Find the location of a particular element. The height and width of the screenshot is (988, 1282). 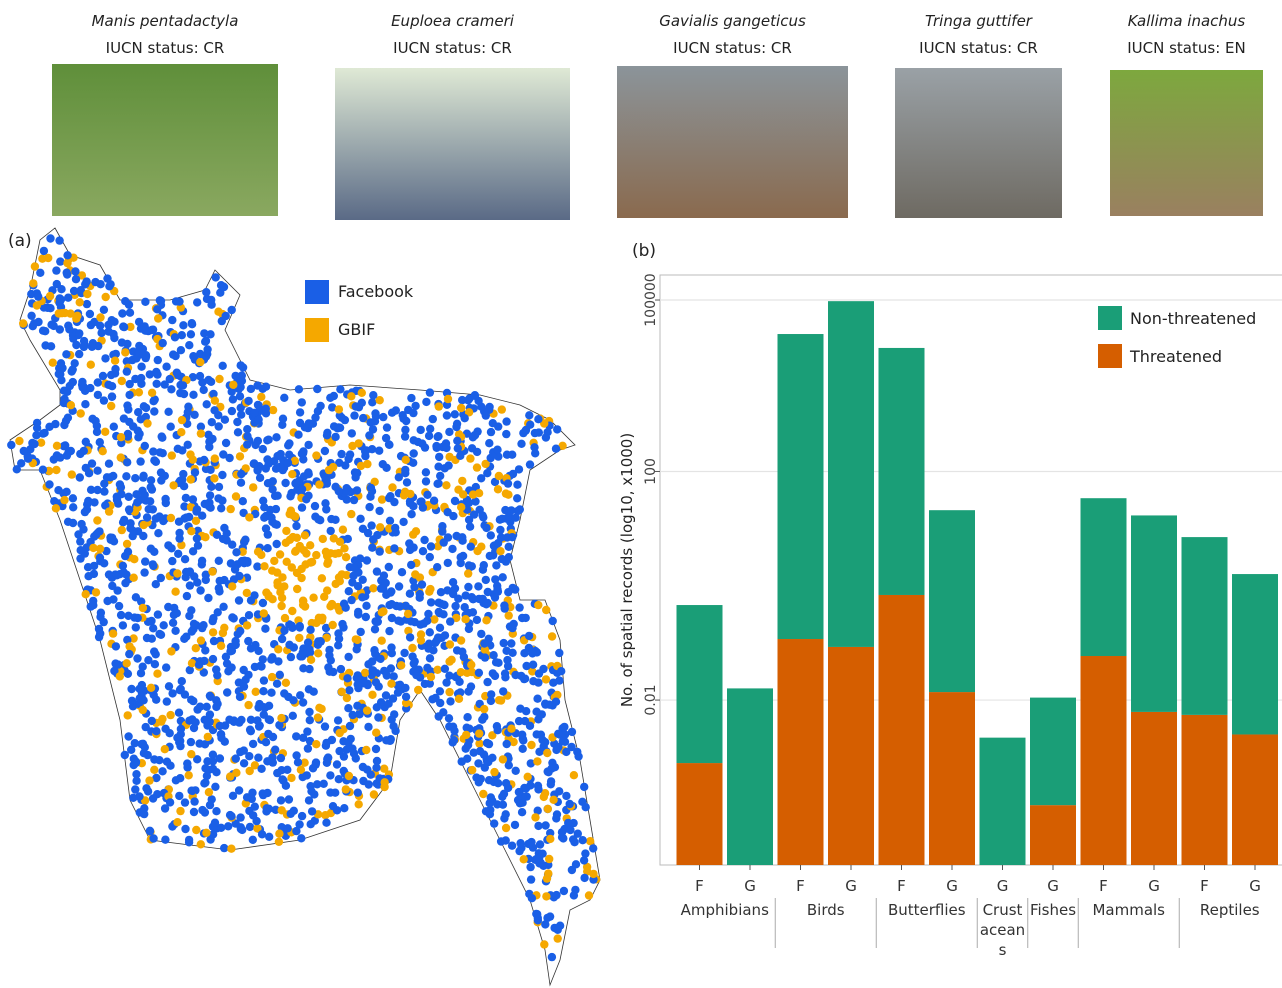

y-axis-title: No. of spatial records (log10, x1000) is located at coordinates (627, 570).